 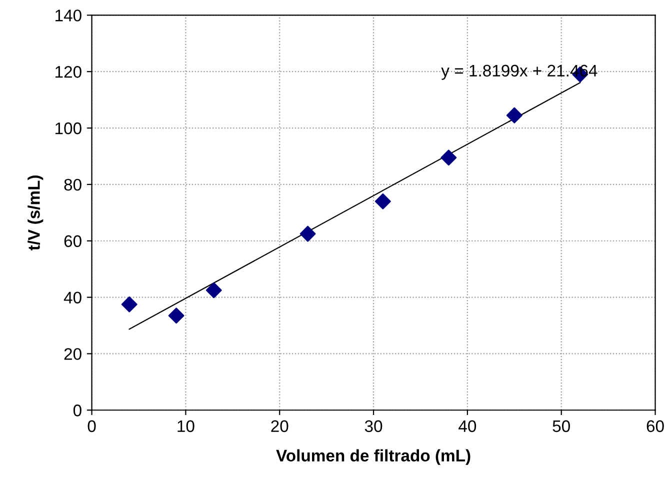 What do you see at coordinates (373, 457) in the screenshot?
I see `x-axis-title: Volumen de filtrado (mL)` at bounding box center [373, 457].